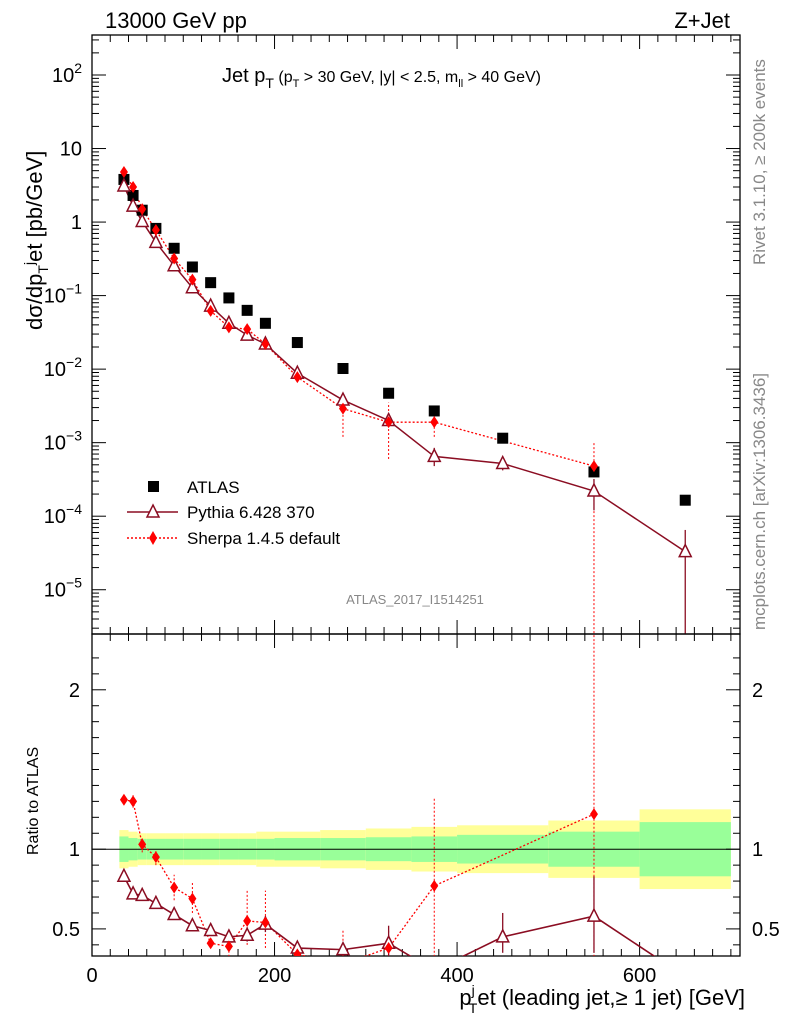  What do you see at coordinates (91, 976) in the screenshot?
I see `x-tick-label-0: 0` at bounding box center [91, 976].